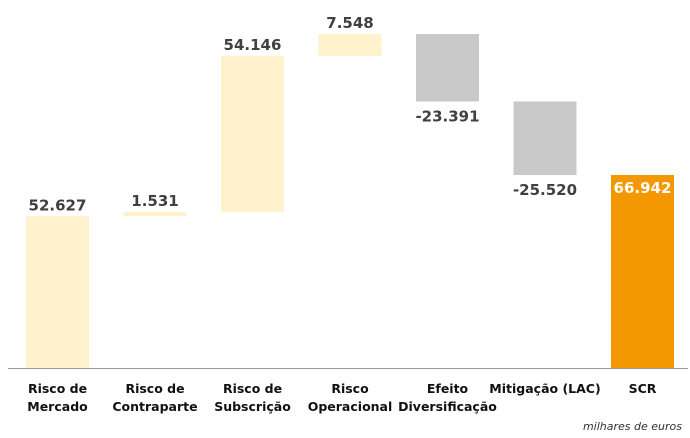 This screenshot has height=438, width=690. What do you see at coordinates (544, 388) in the screenshot?
I see `category-label-5: Mitigação (LAC)` at bounding box center [544, 388].